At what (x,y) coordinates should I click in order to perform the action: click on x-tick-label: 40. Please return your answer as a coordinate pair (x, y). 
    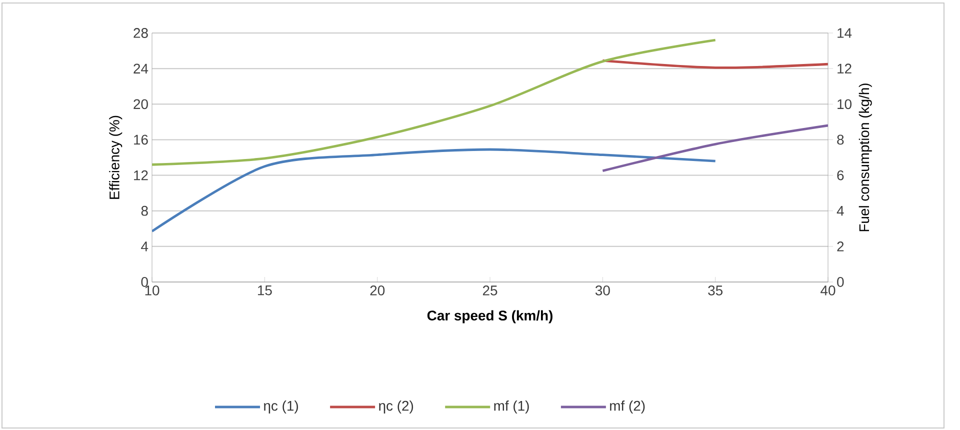
    Looking at the image, I should click on (828, 291).